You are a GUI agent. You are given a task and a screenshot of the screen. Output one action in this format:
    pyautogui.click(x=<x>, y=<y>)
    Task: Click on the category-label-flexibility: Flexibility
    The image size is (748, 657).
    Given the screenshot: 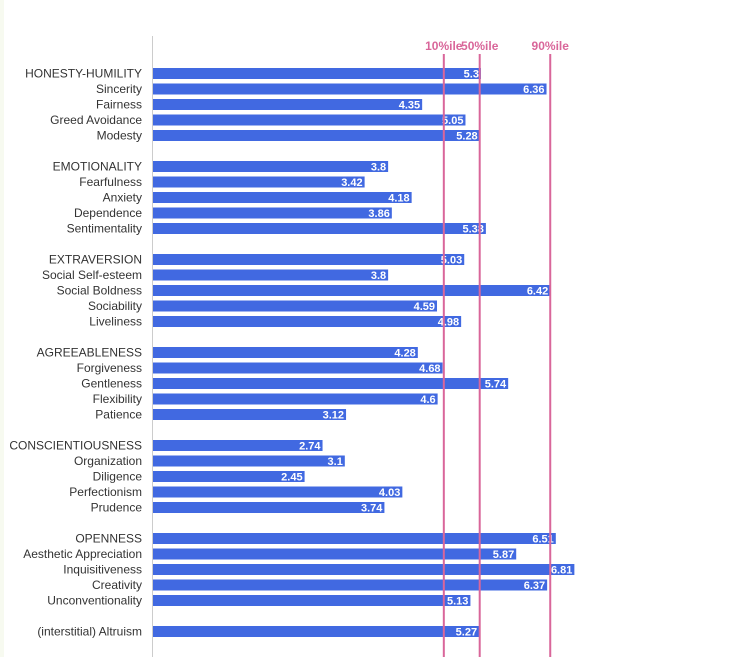 What is the action you would take?
    pyautogui.click(x=117, y=399)
    